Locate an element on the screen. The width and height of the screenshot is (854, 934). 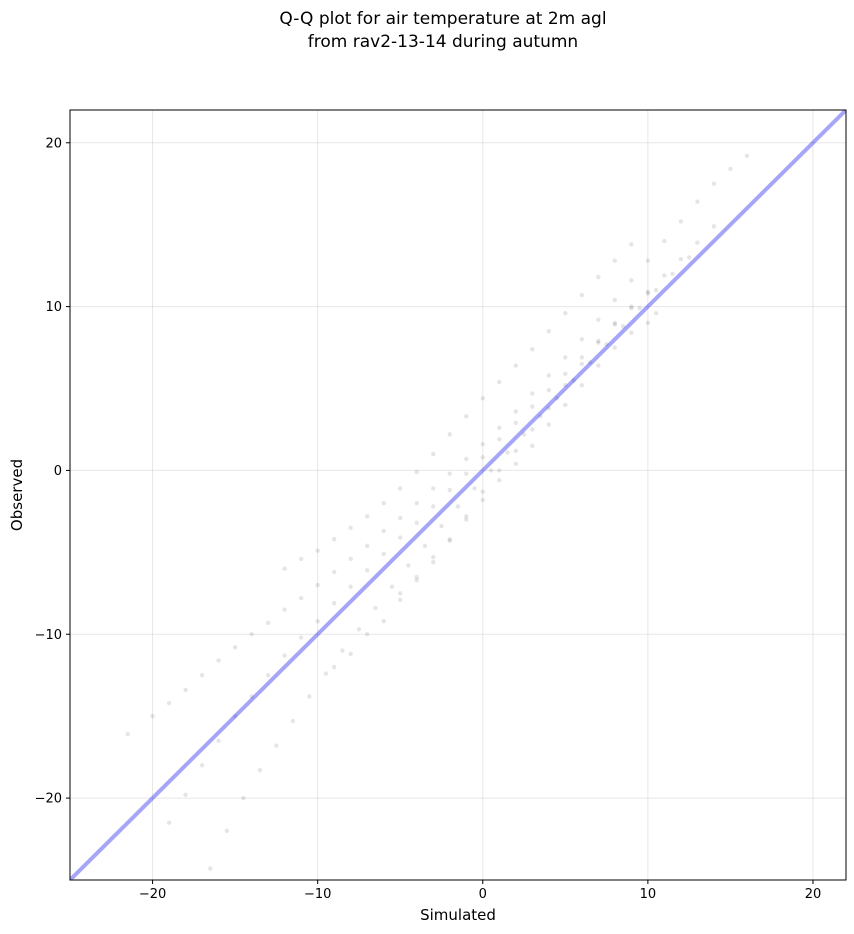
x-tick-label: 10 is located at coordinates (648, 894).